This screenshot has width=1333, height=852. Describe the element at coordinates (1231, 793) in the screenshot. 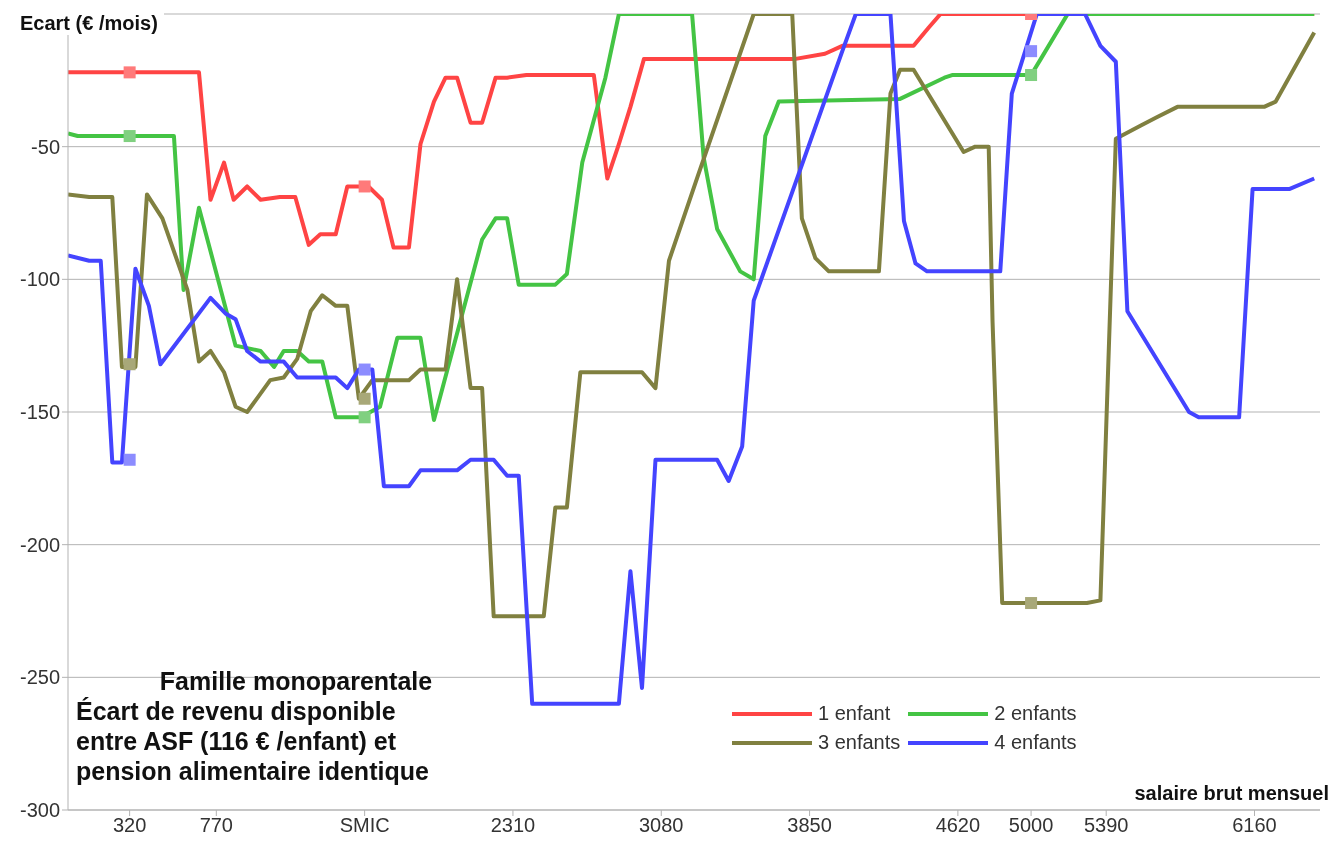

I see `x-axis-title: salaire brut mensuel` at that location.